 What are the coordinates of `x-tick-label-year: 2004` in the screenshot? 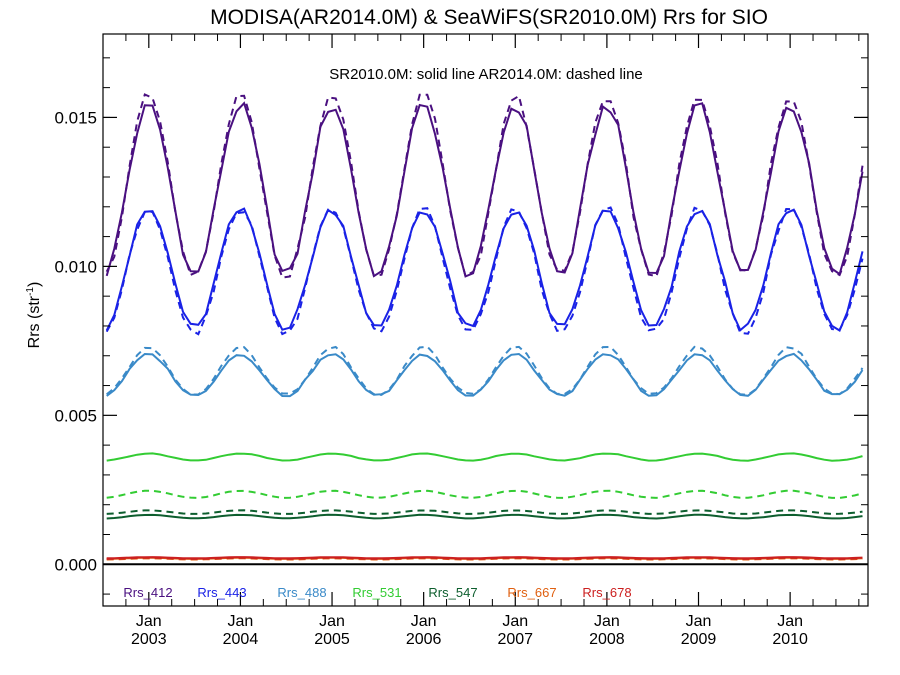 It's located at (241, 639).